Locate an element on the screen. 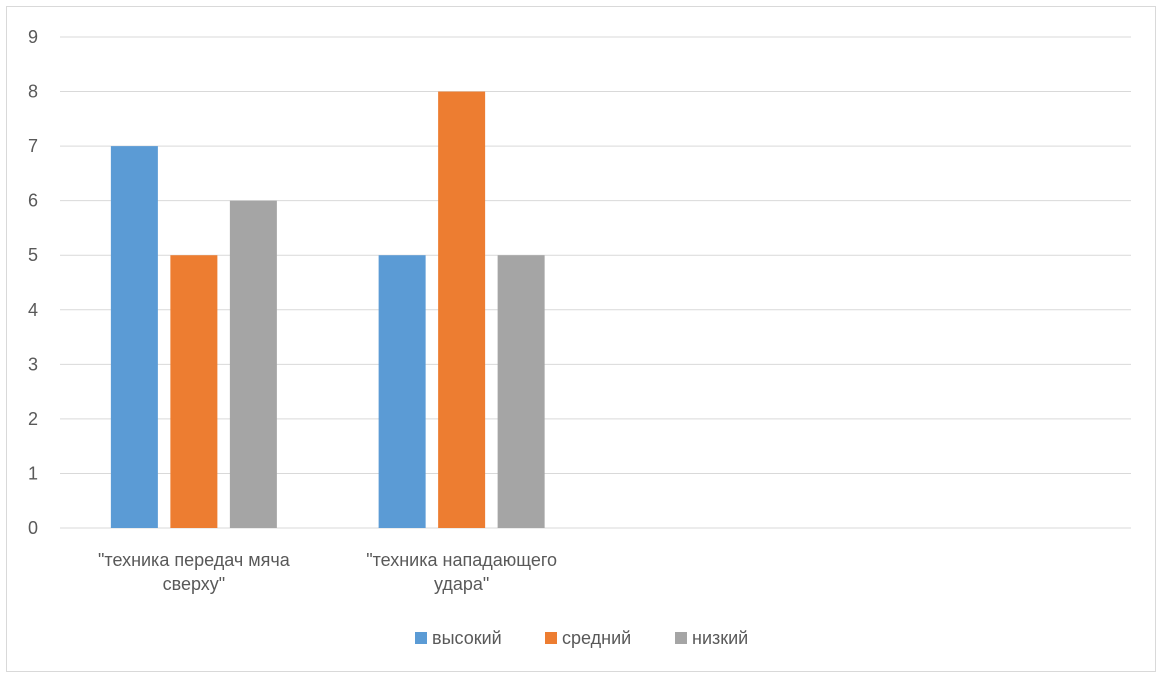  y-tick-label: 0 is located at coordinates (33, 528).